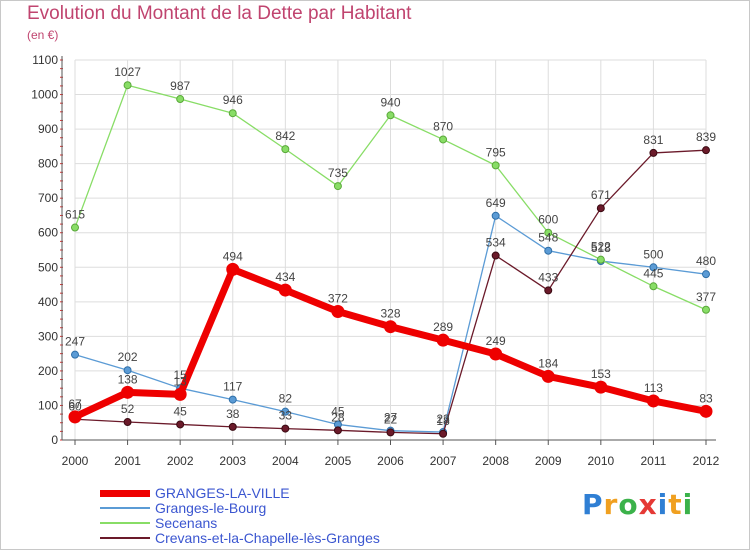 The image size is (750, 550). Describe the element at coordinates (222, 493) in the screenshot. I see `legend-label: GRANGES-LA-VILLE` at that location.